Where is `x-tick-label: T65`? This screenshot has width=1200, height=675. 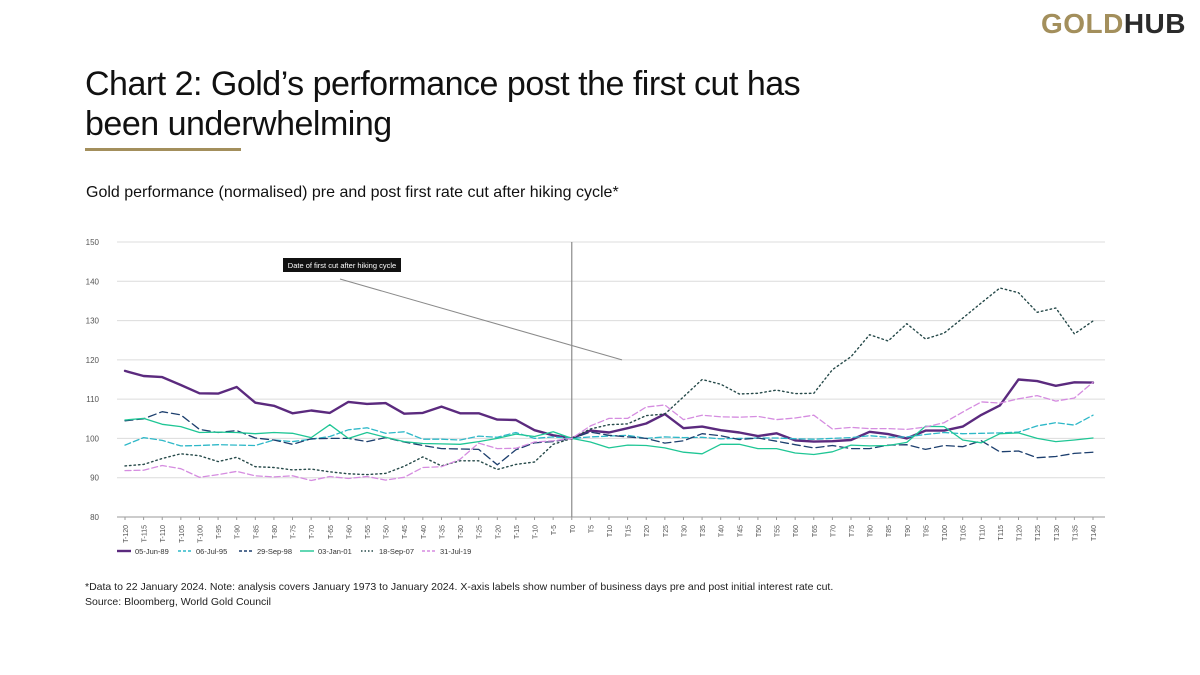 x-tick-label: T65 is located at coordinates (815, 531).